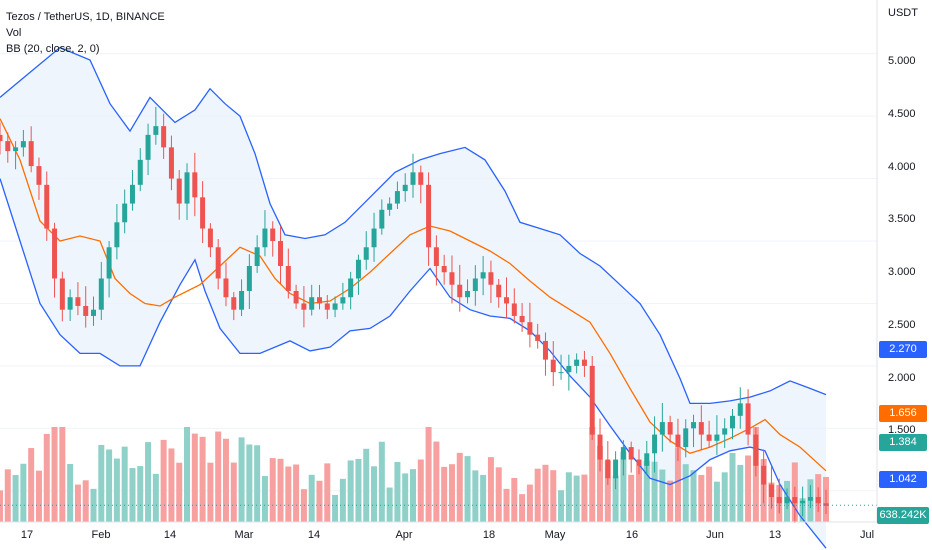 Image resolution: width=932 pixels, height=550 pixels. What do you see at coordinates (902, 430) in the screenshot?
I see `price-tick: 1.500` at bounding box center [902, 430].